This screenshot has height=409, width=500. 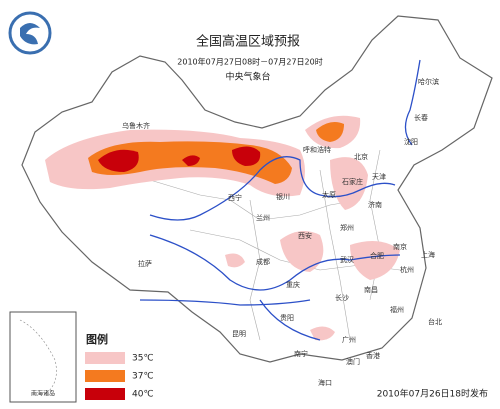 What do you see at coordinates (247, 77) in the screenshot?
I see `issuer: 中央气象台` at bounding box center [247, 77].